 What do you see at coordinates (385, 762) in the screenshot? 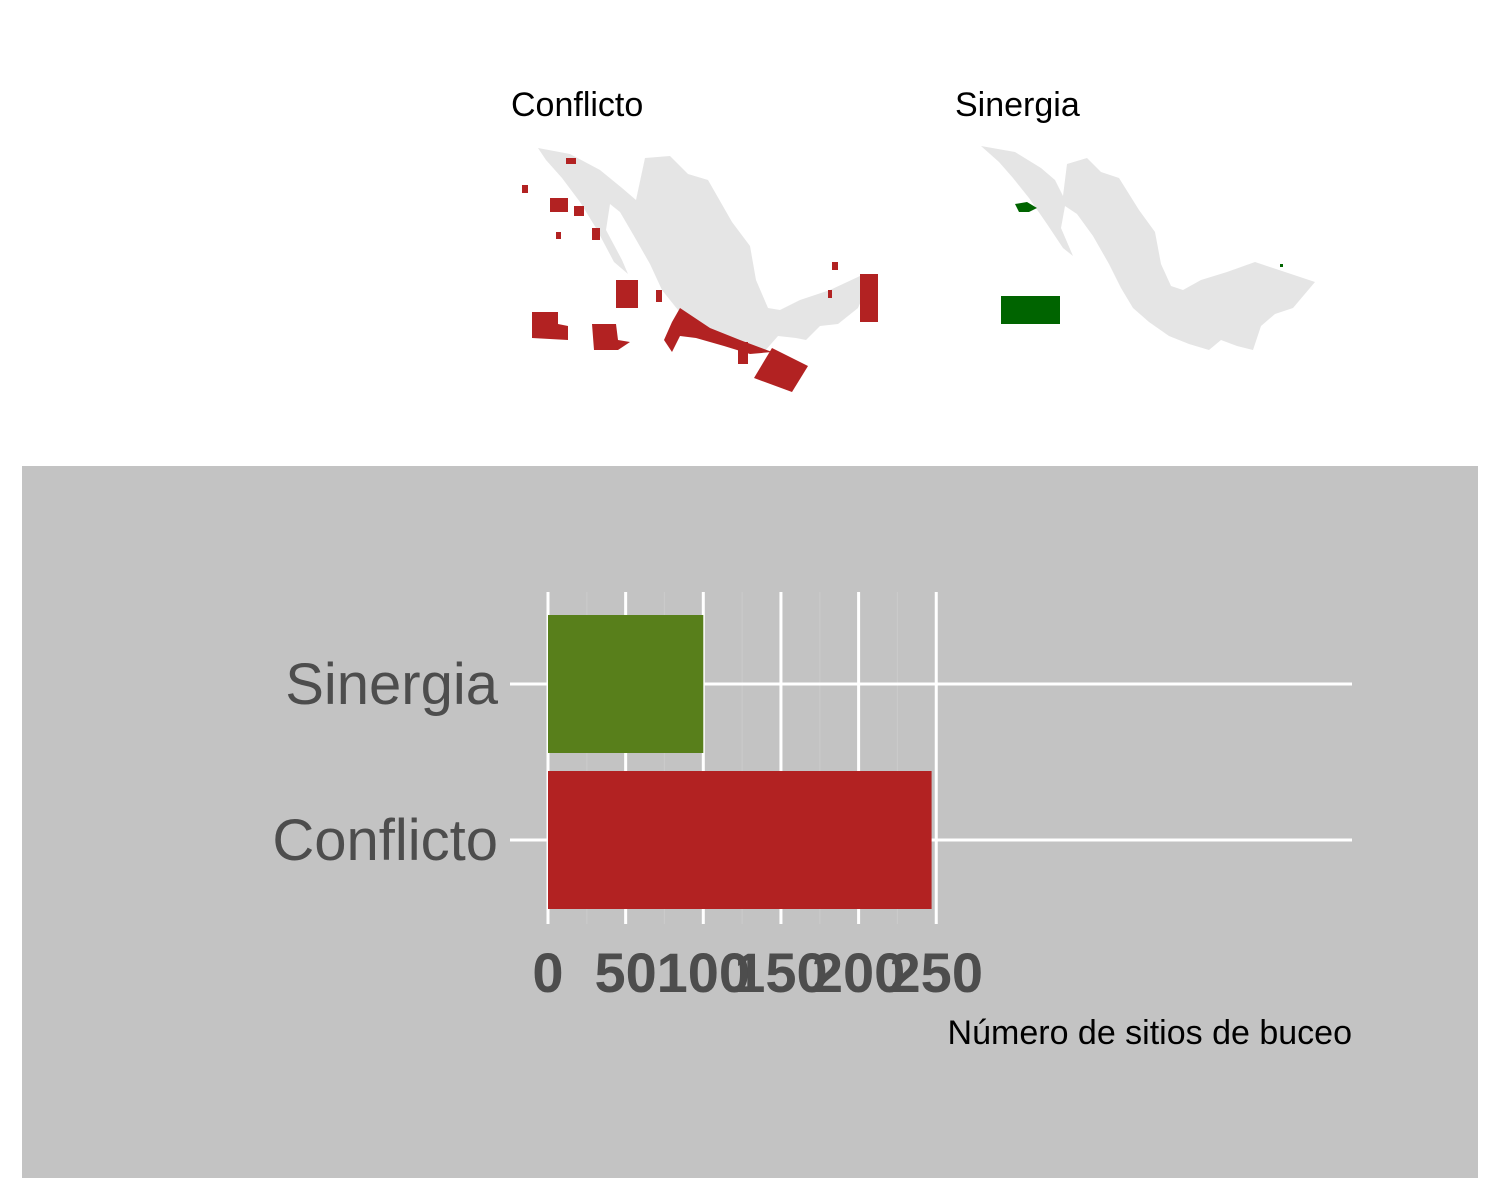
I see `category-labels: Sinergia Conflicto` at bounding box center [385, 762].